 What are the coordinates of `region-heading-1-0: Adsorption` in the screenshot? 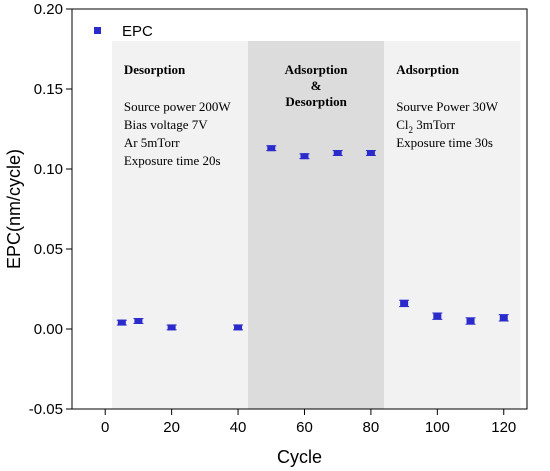 It's located at (317, 69).